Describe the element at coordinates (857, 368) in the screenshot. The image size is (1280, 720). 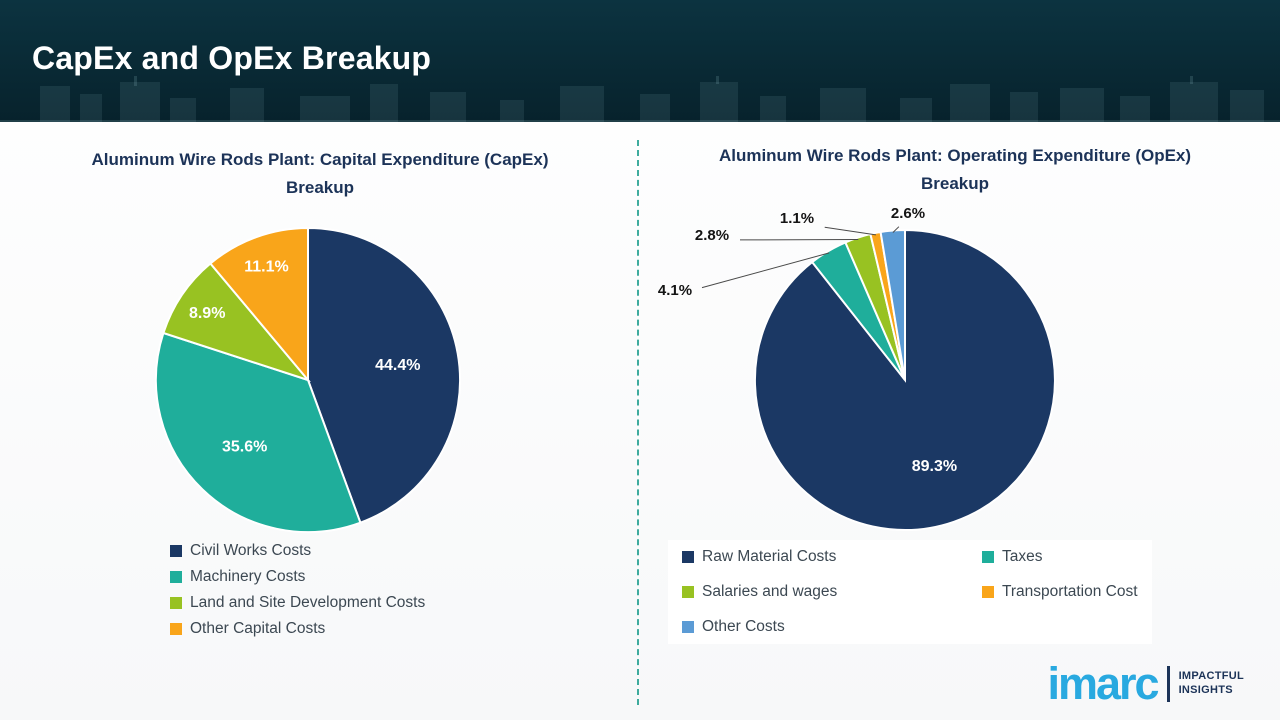
I see `opex-pie-chart: 89.3% 4.1% 2.8% 1.1% 2.6%` at that location.